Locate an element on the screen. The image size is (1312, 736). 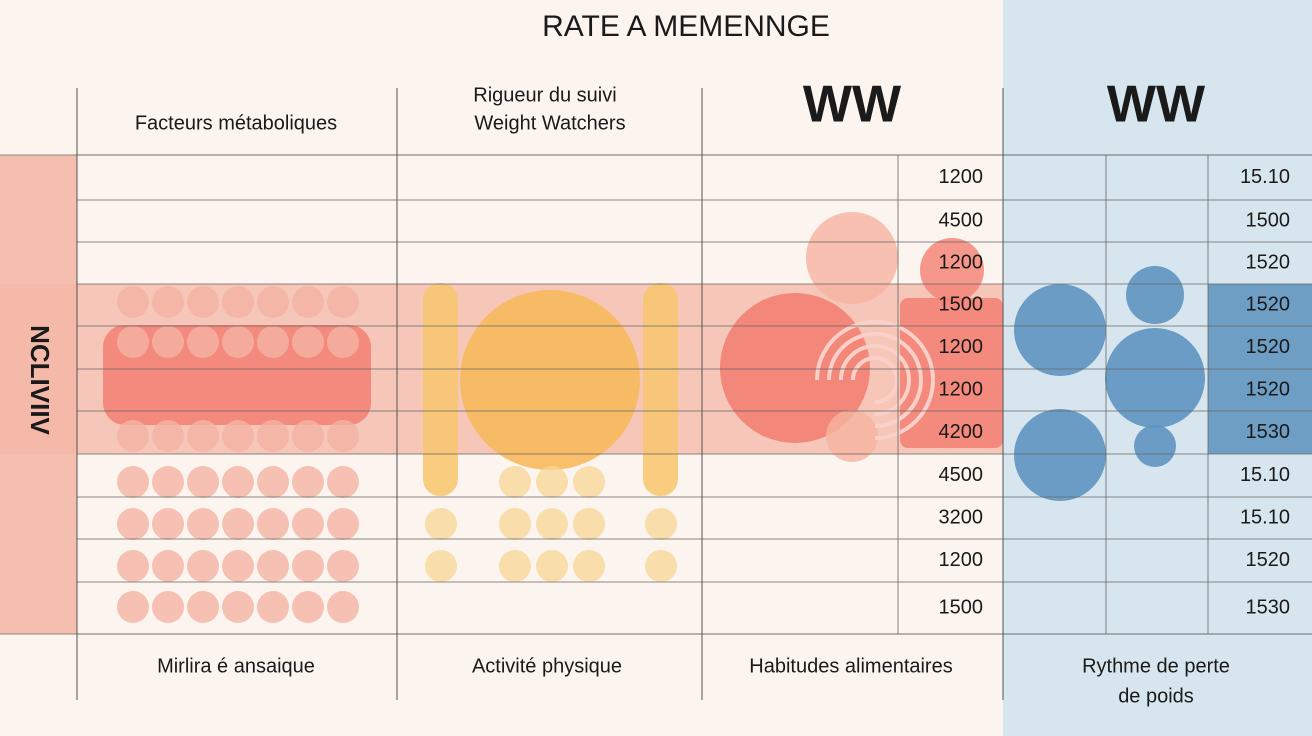
cell: 4500 is located at coordinates (961, 475).